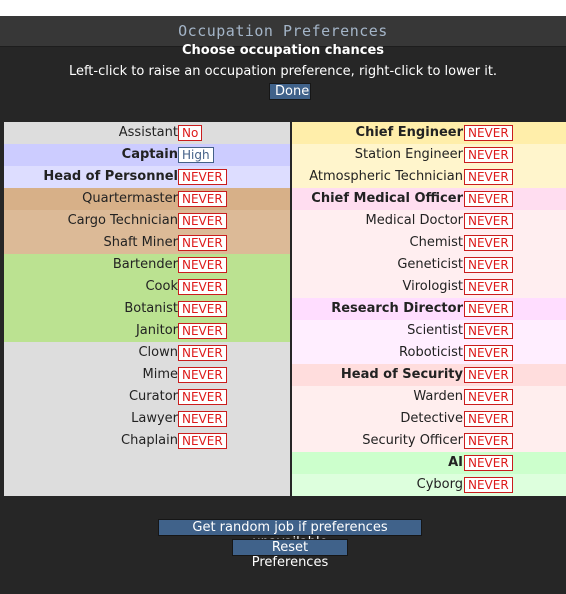  What do you see at coordinates (291, 309) in the screenshot?
I see `column-divider` at bounding box center [291, 309].